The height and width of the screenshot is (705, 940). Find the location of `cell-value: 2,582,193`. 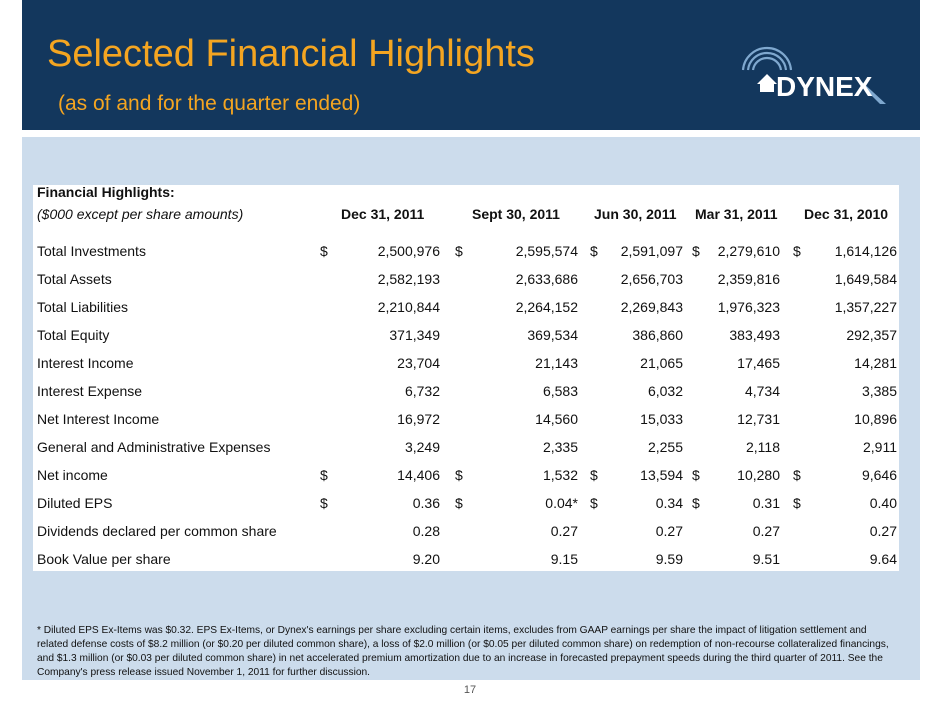

cell-value: 2,582,193 is located at coordinates (408, 279).